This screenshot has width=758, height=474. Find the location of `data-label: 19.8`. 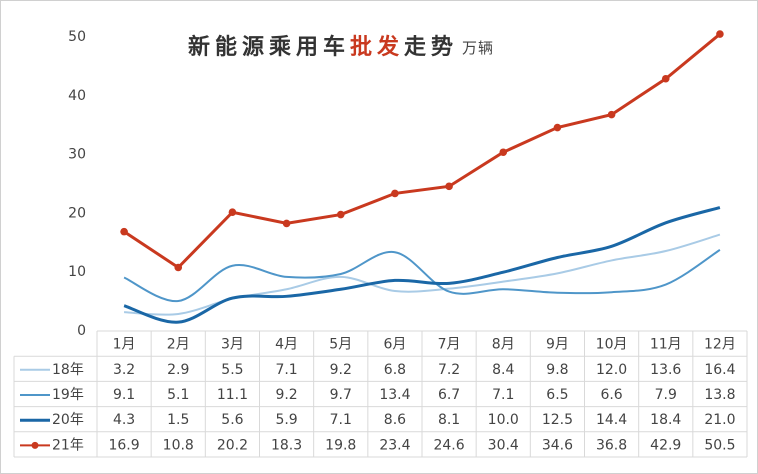

data-label: 19.8 is located at coordinates (340, 445).